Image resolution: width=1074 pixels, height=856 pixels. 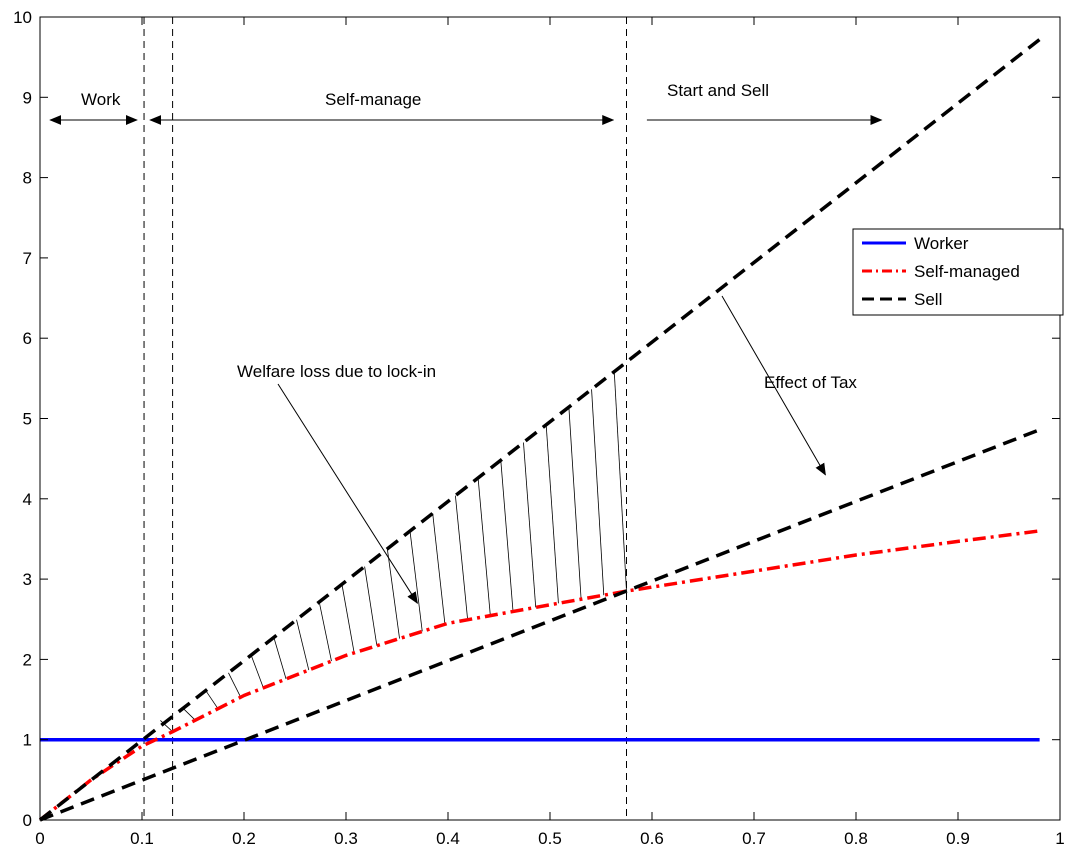 I want to click on x-tick-label: 0.1, so click(x=142, y=838).